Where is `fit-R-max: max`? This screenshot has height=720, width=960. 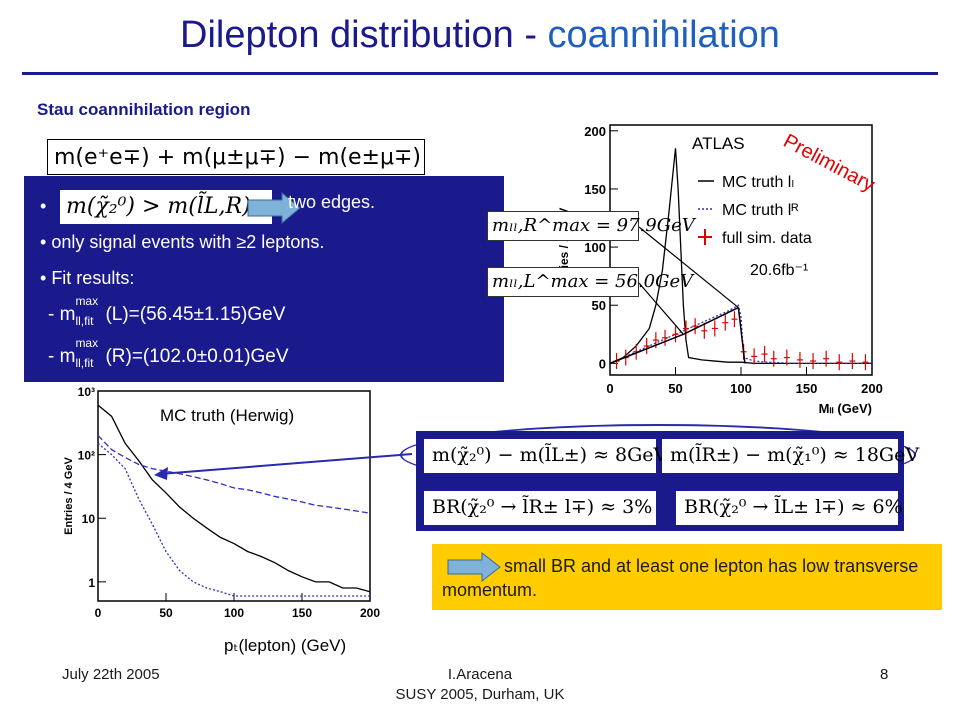
fit-R-max: max is located at coordinates (87, 343).